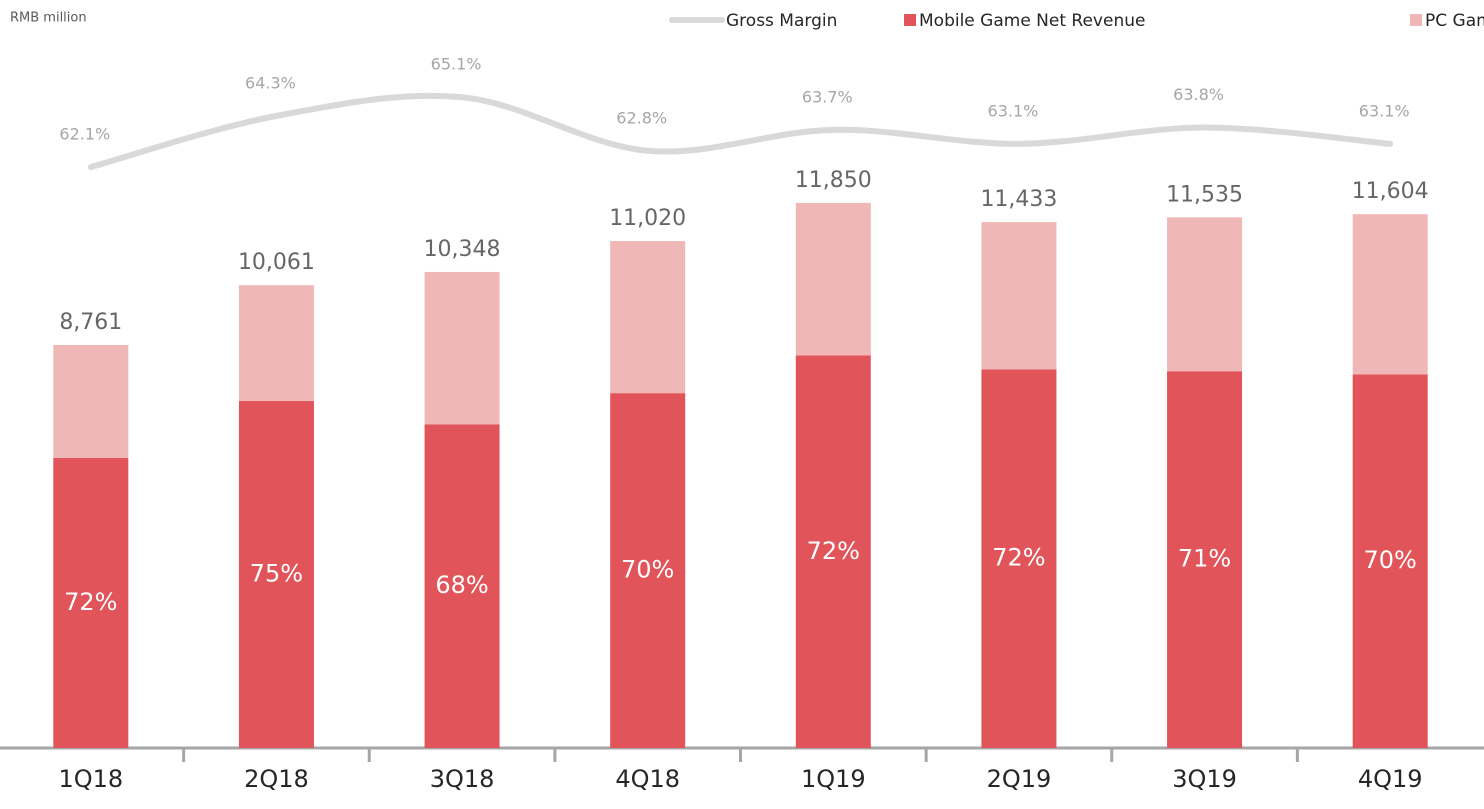  What do you see at coordinates (1390, 191) in the screenshot?
I see `total-label: 11,604` at bounding box center [1390, 191].